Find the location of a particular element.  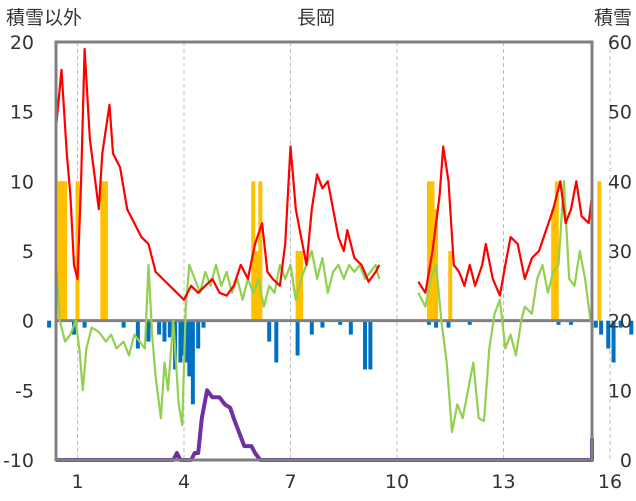

right-tick-0: 60 is located at coordinates (620, 43).